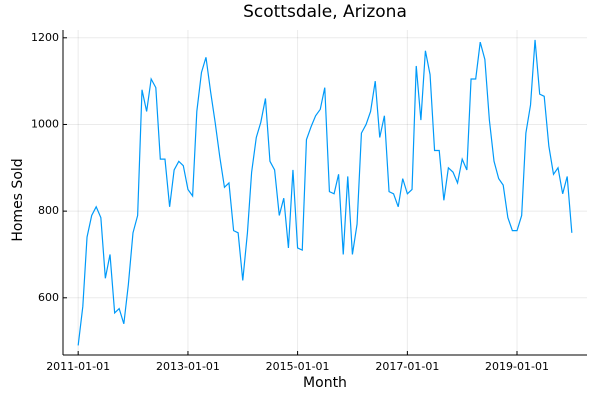  Describe the element at coordinates (48, 210) in the screenshot. I see `y-tick-label: 800` at that location.